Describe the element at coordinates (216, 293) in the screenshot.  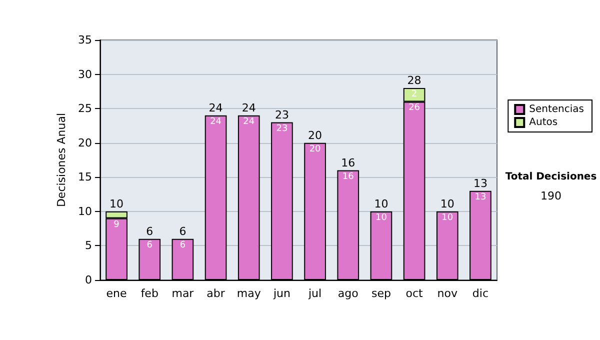
I see `x-tick-label: abr` at that location.